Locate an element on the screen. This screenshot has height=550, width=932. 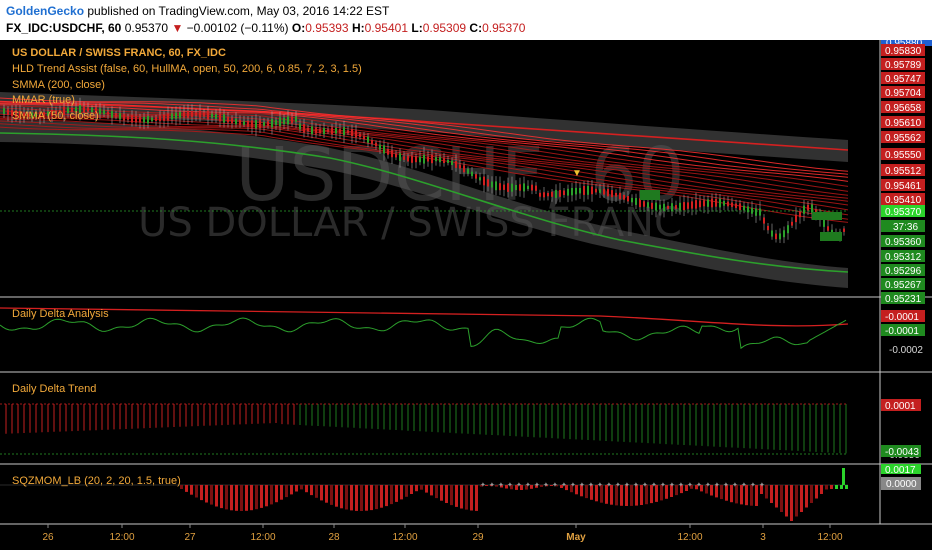
main-legend-title: US DOLLAR / SWISS FRANC, 60, FX_IDC is located at coordinates (119, 53).